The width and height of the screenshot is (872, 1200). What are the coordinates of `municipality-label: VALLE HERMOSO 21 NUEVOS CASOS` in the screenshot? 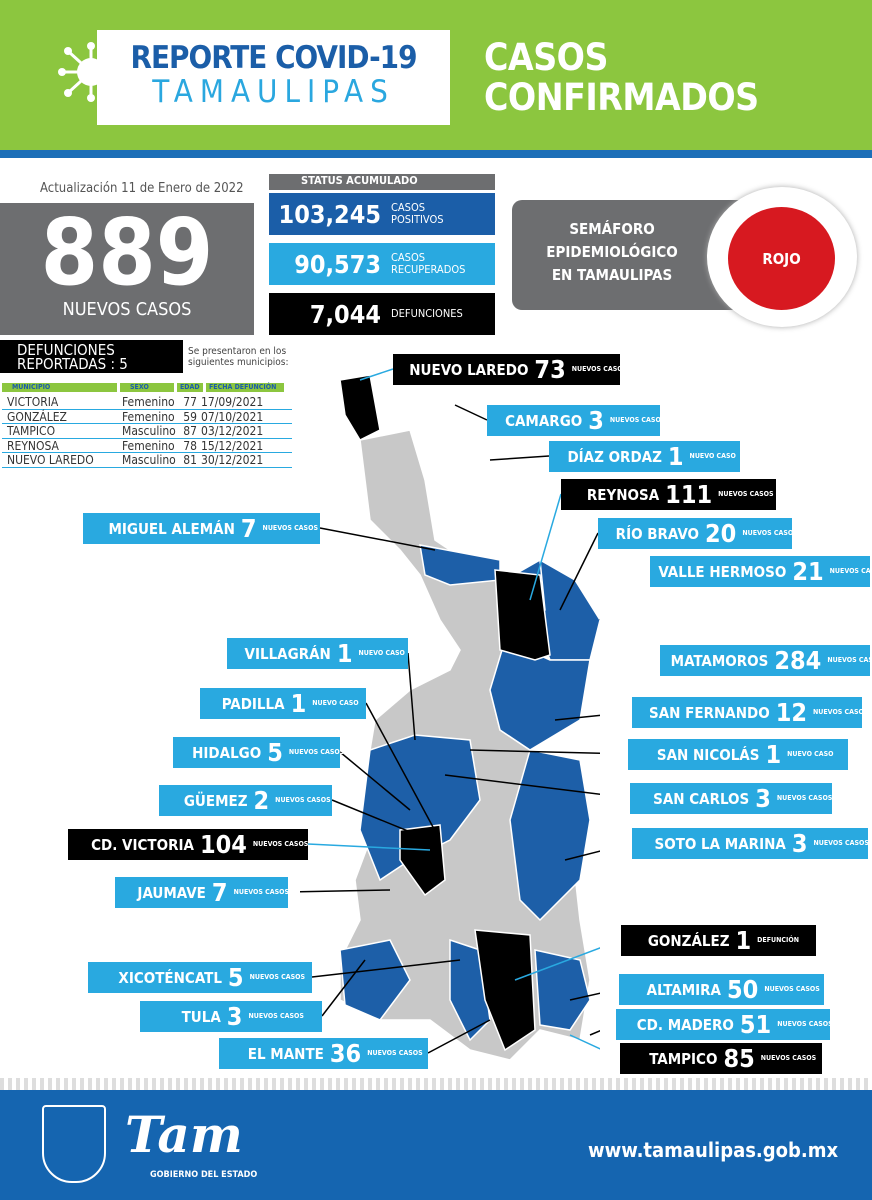 It's located at (761, 571).